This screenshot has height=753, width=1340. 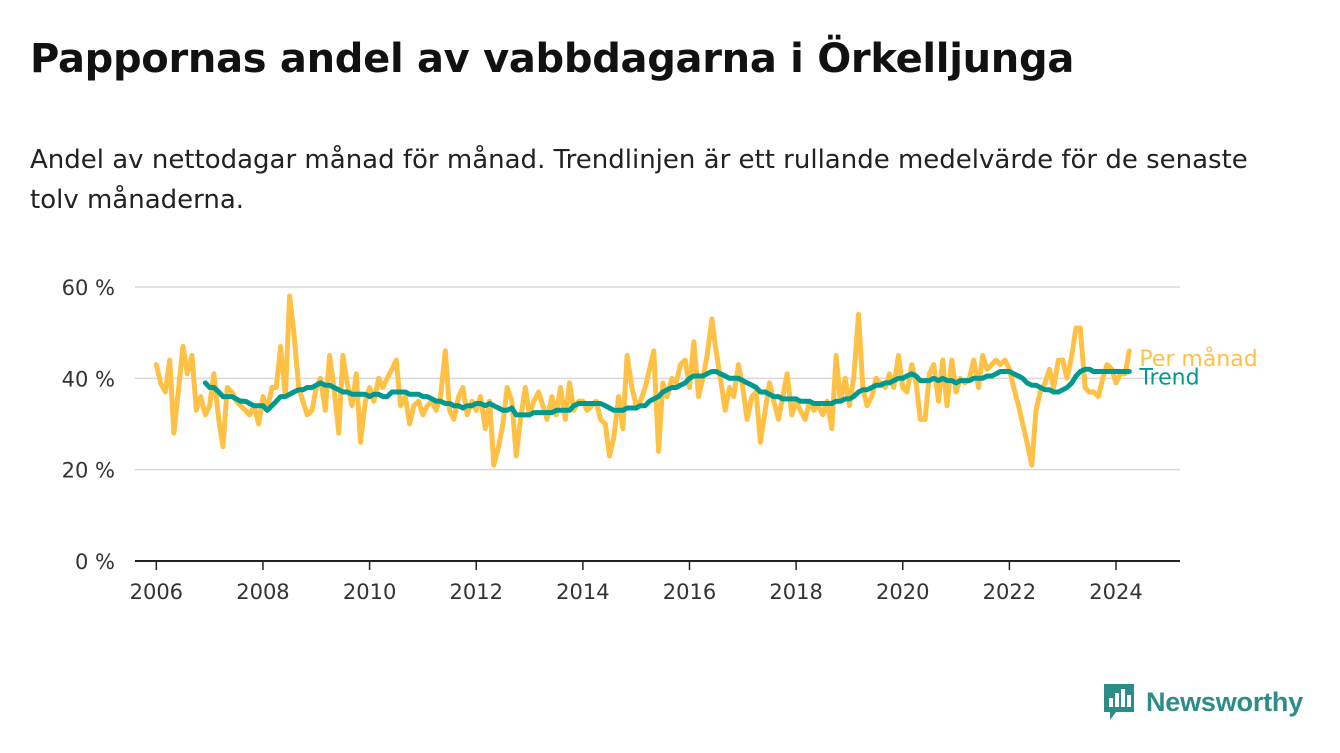 I want to click on brand-name: Newsworthy, so click(x=1225, y=701).